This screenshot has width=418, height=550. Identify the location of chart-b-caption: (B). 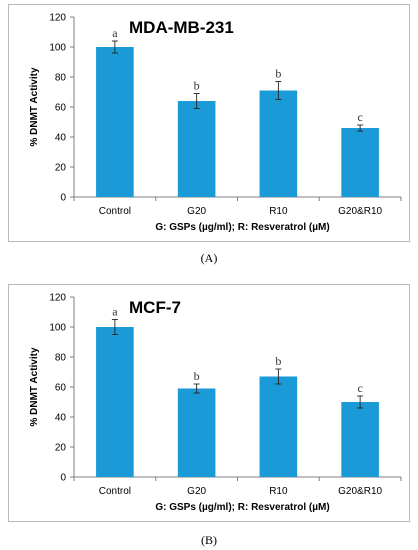
(209, 540).